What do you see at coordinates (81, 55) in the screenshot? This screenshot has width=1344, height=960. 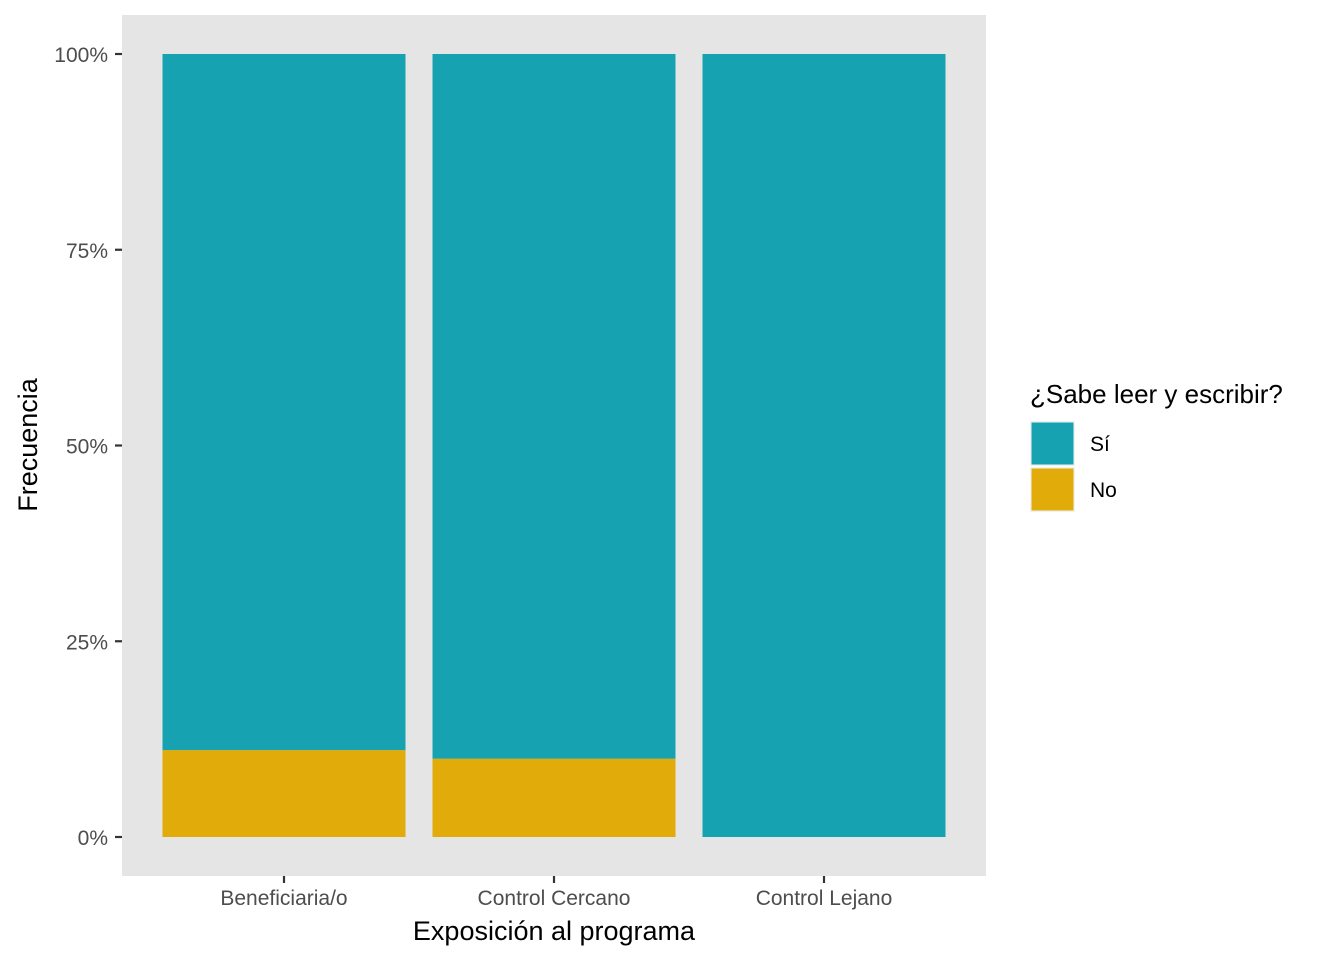 I see `y-tick-label: 100%` at bounding box center [81, 55].